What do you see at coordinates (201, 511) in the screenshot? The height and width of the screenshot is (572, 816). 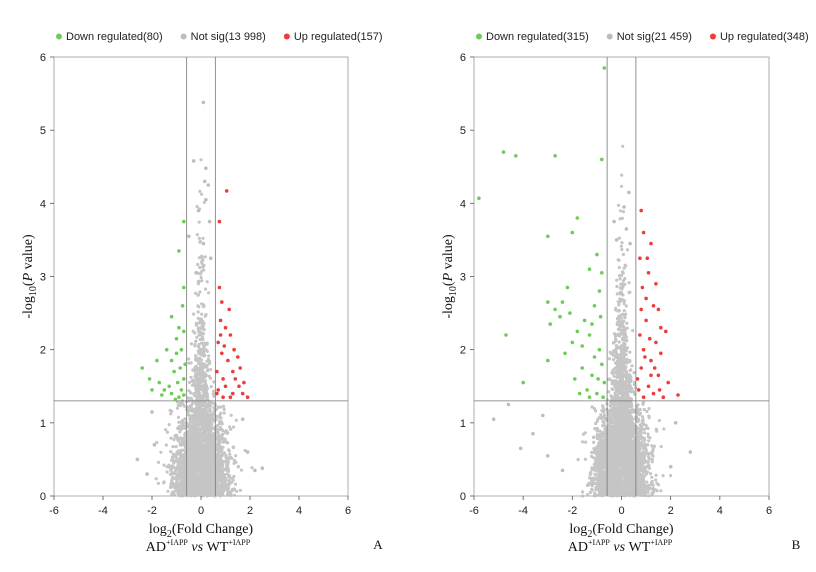 I see `x-tick-label: 0` at bounding box center [201, 511].